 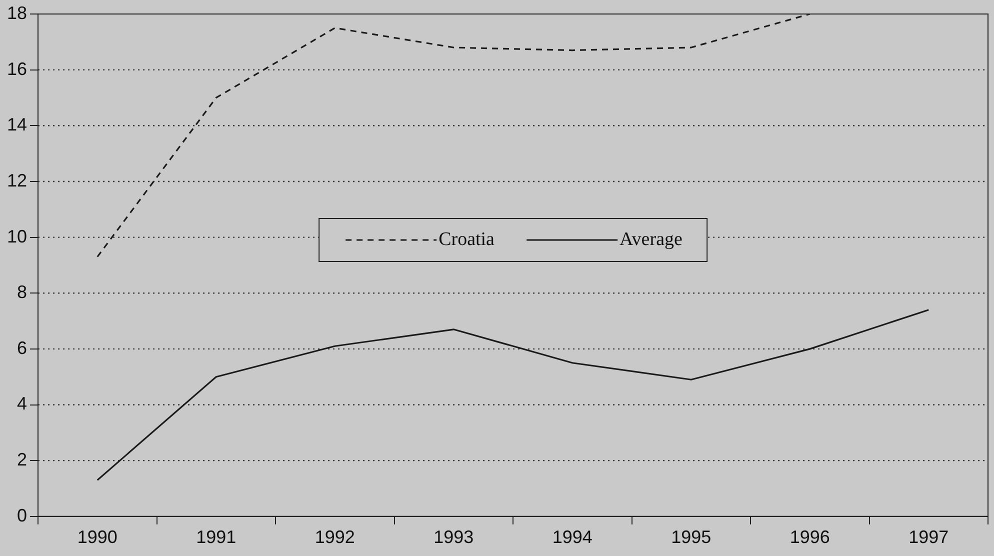 What do you see at coordinates (17, 180) in the screenshot?
I see `y-tick-label: 12` at bounding box center [17, 180].